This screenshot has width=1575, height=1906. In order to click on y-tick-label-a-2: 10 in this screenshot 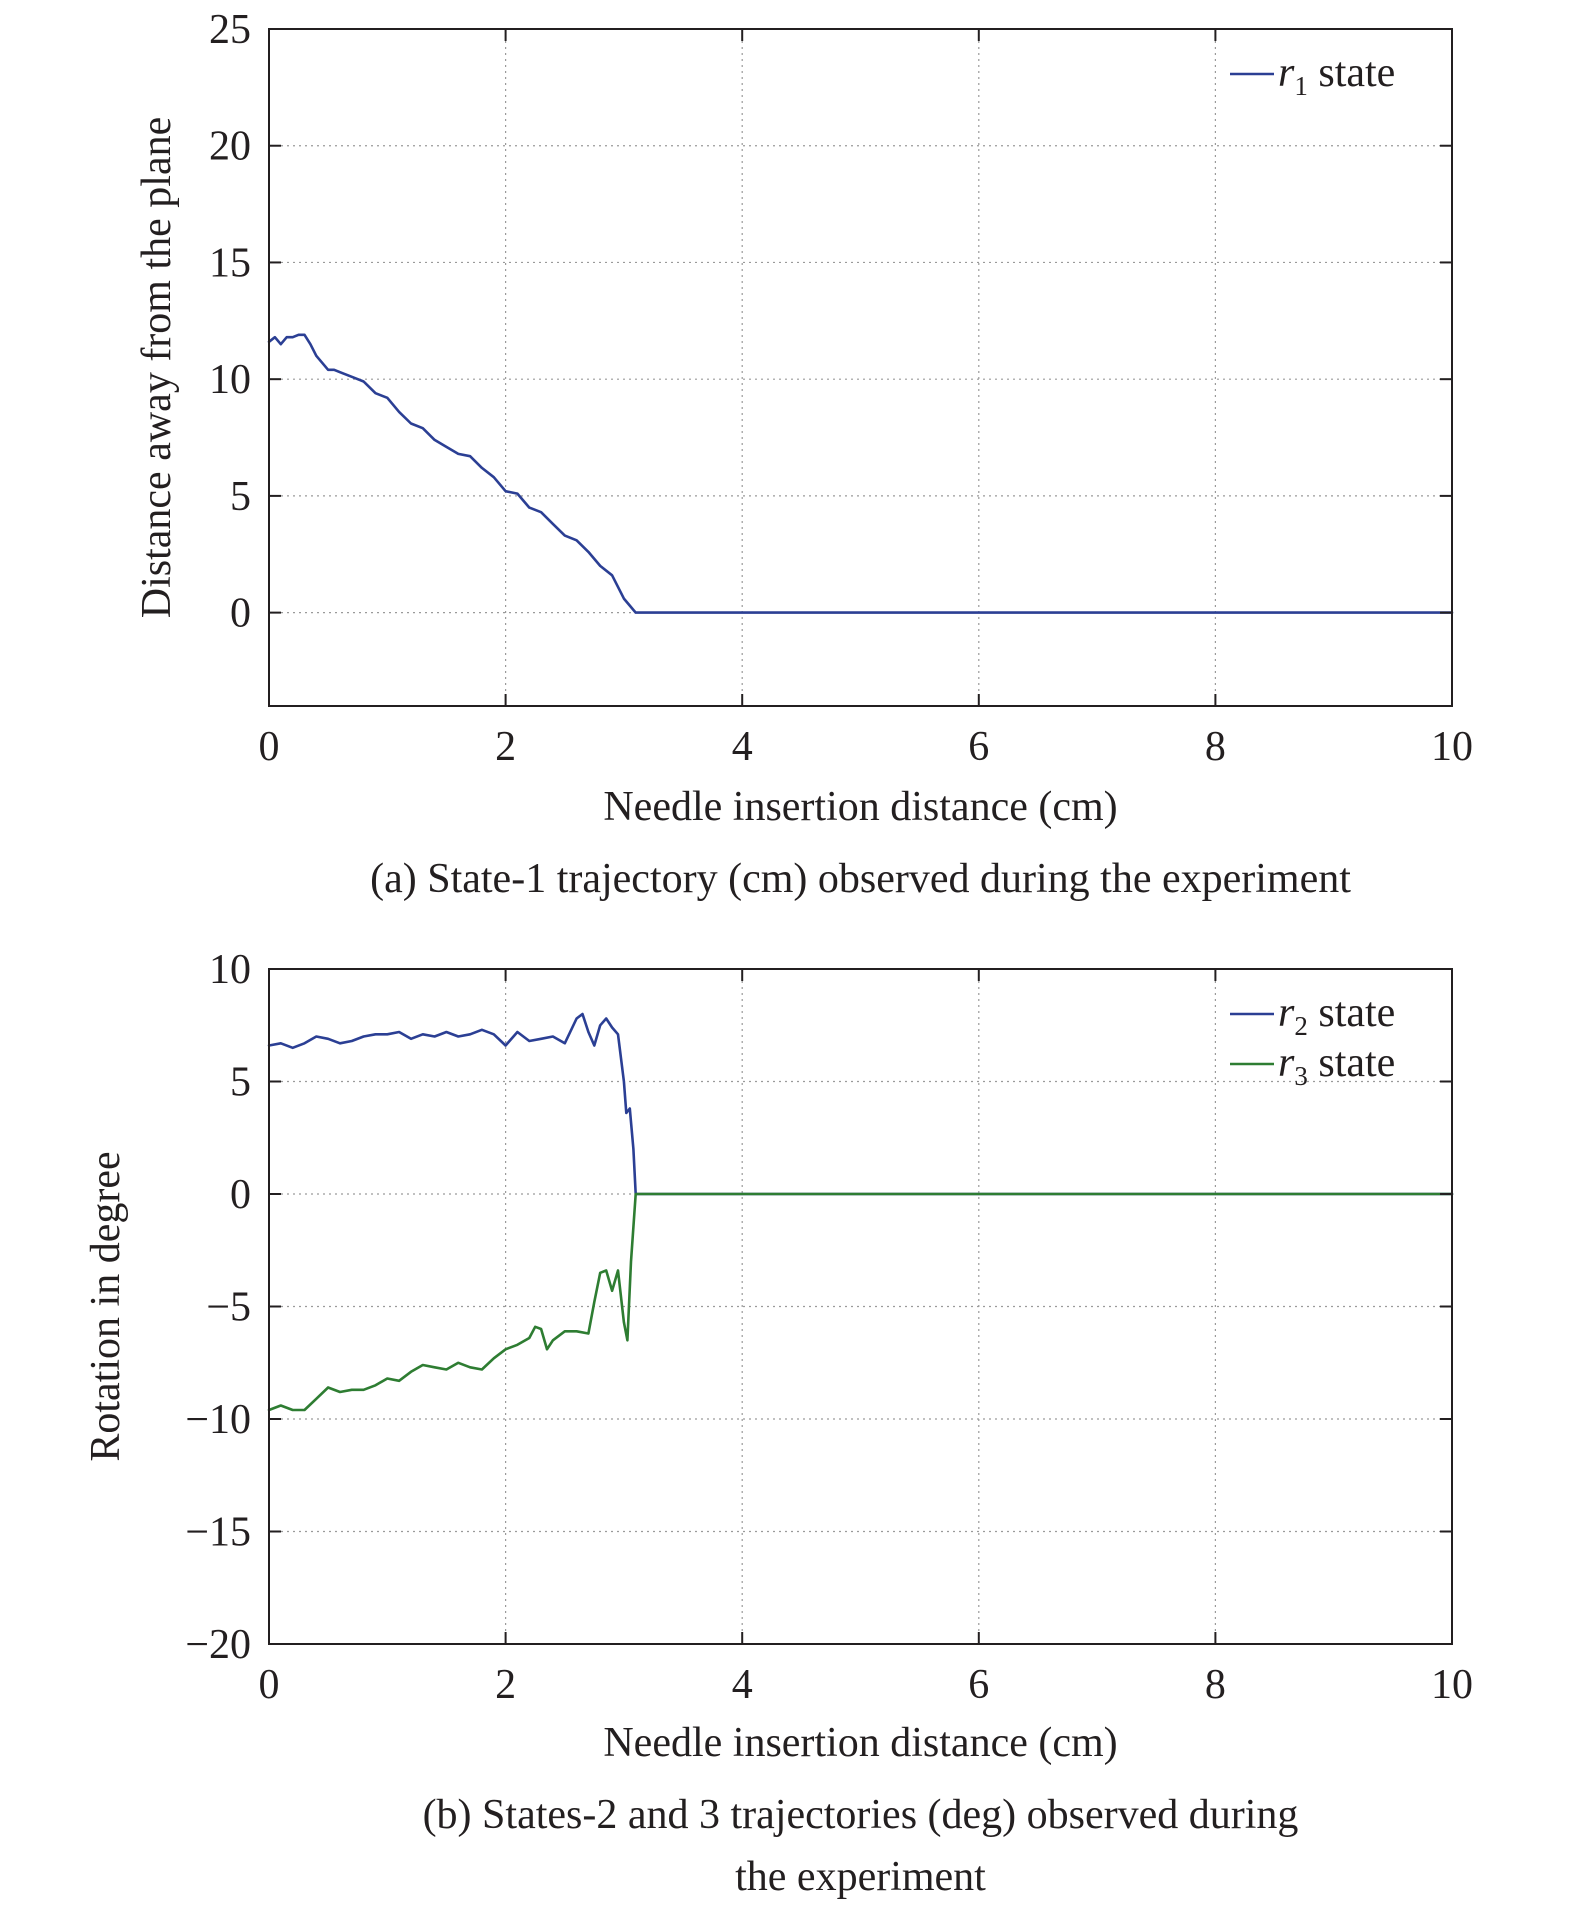, I will do `click(230, 380)`.